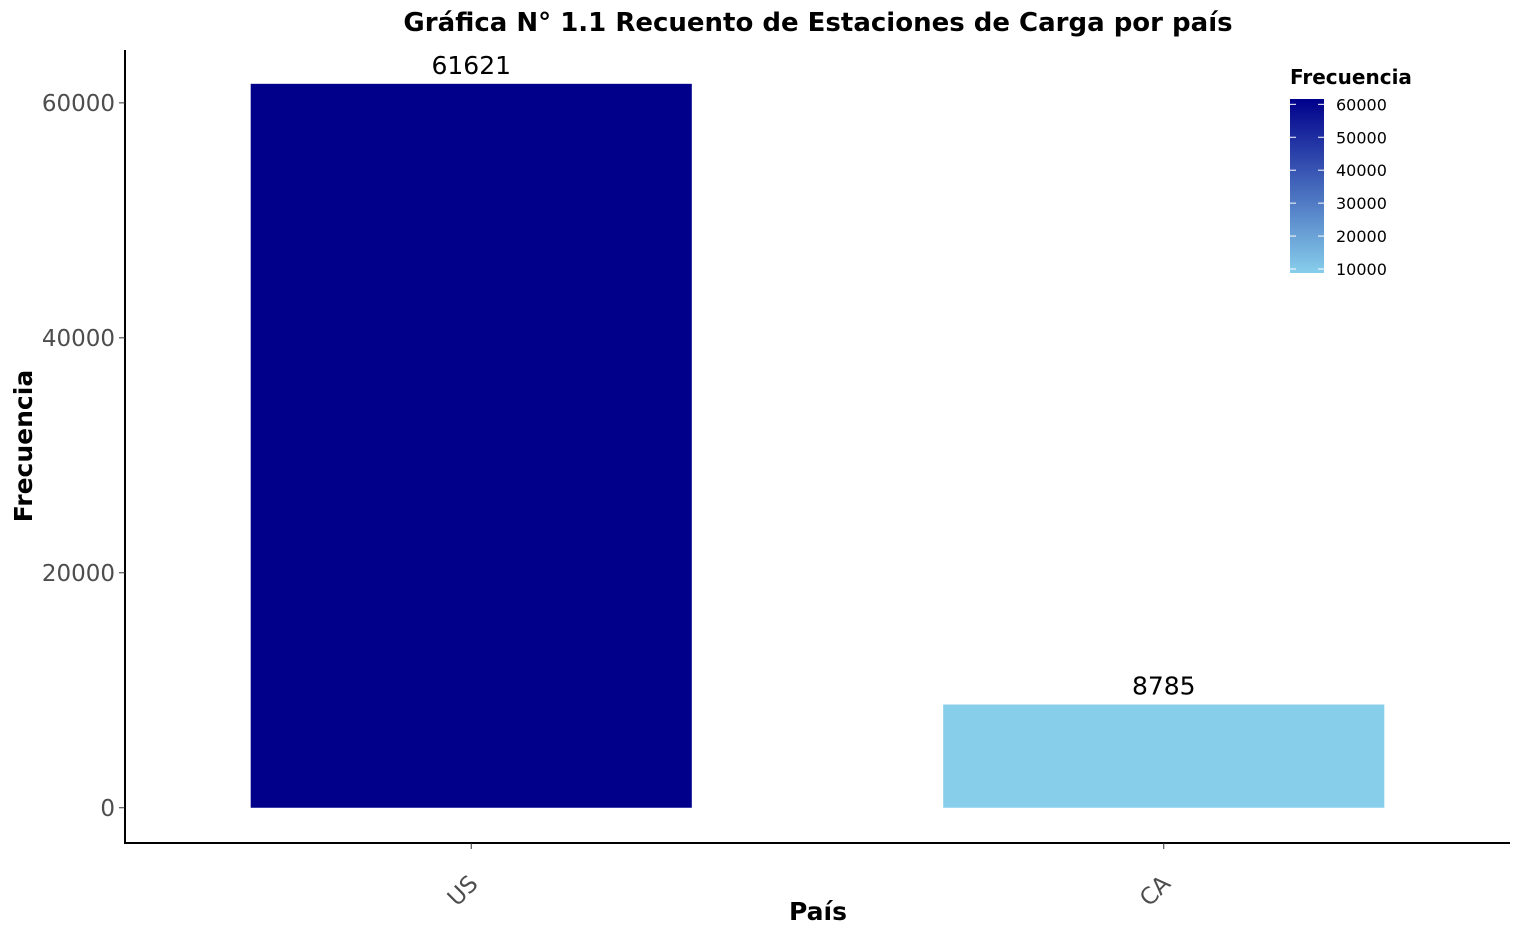  I want to click on legend-title: Frecuencia, so click(1351, 77).